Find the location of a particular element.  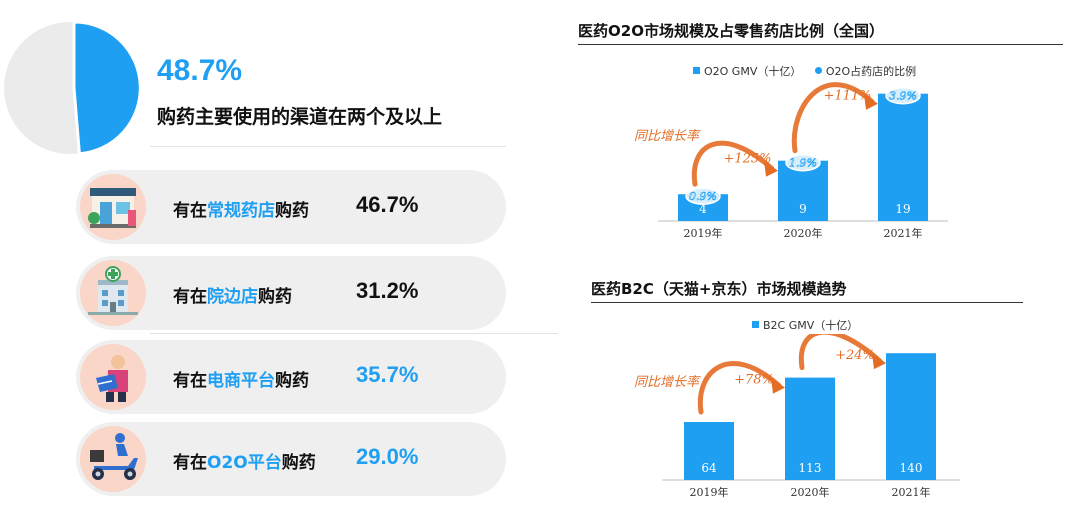

chart1-title: 医药O2O市场规模及占零售药店比例（全国） is located at coordinates (731, 31).